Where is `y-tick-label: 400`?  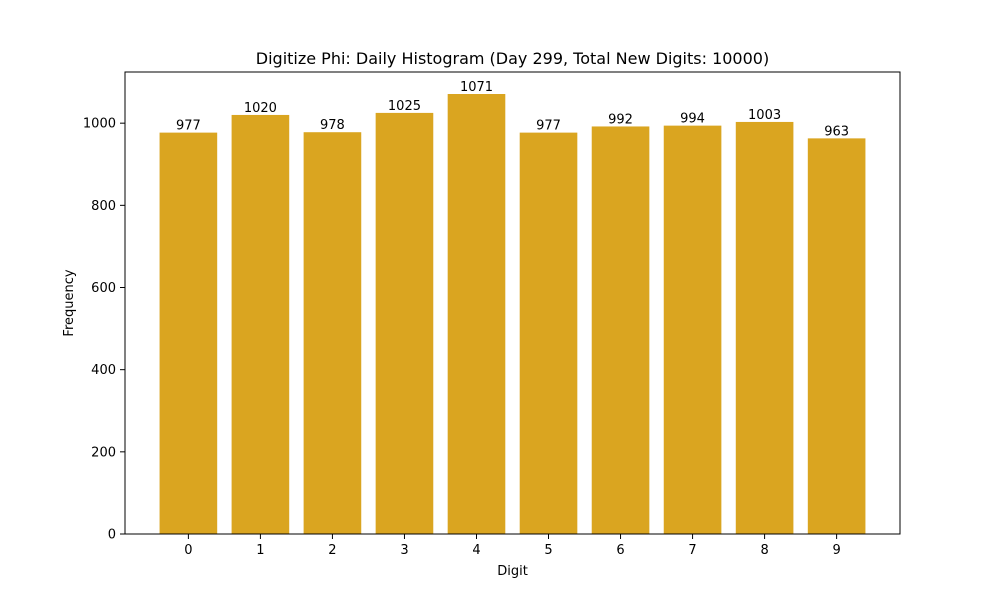
y-tick-label: 400 is located at coordinates (103, 370).